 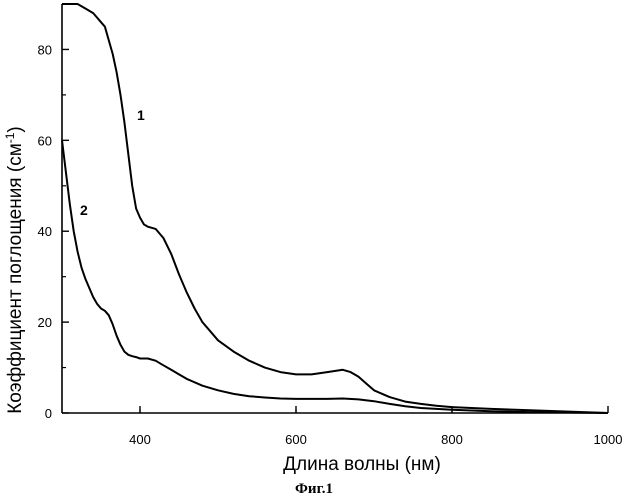 What do you see at coordinates (84, 210) in the screenshot?
I see `curve-label-2: 2` at bounding box center [84, 210].